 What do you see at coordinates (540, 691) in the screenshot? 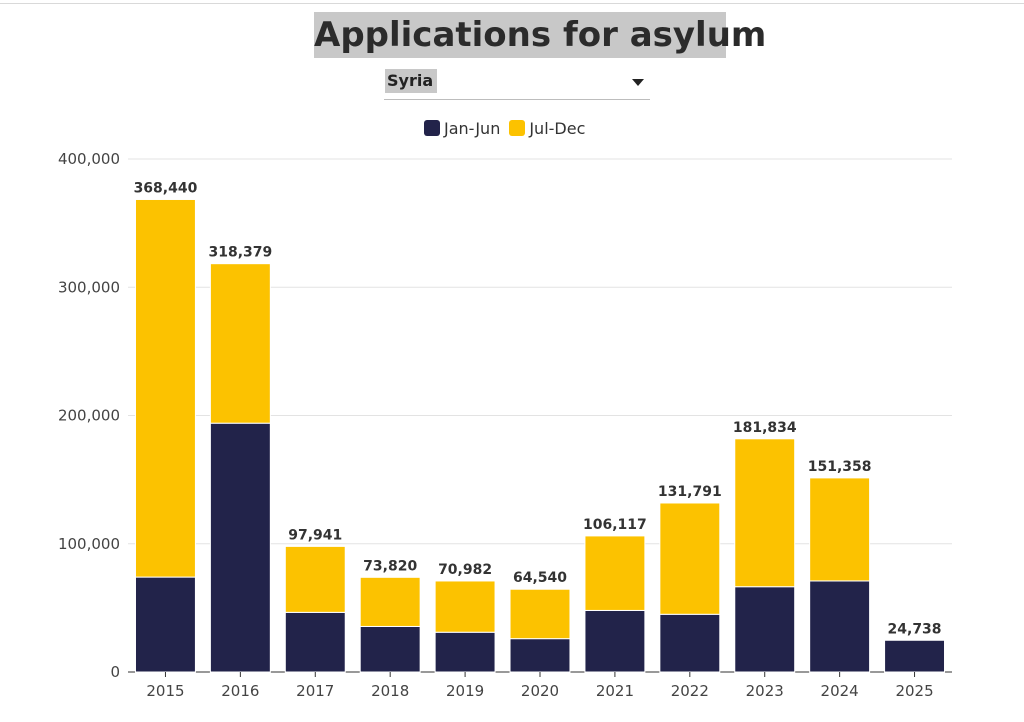
I see `x-tick-label: 2020` at bounding box center [540, 691].